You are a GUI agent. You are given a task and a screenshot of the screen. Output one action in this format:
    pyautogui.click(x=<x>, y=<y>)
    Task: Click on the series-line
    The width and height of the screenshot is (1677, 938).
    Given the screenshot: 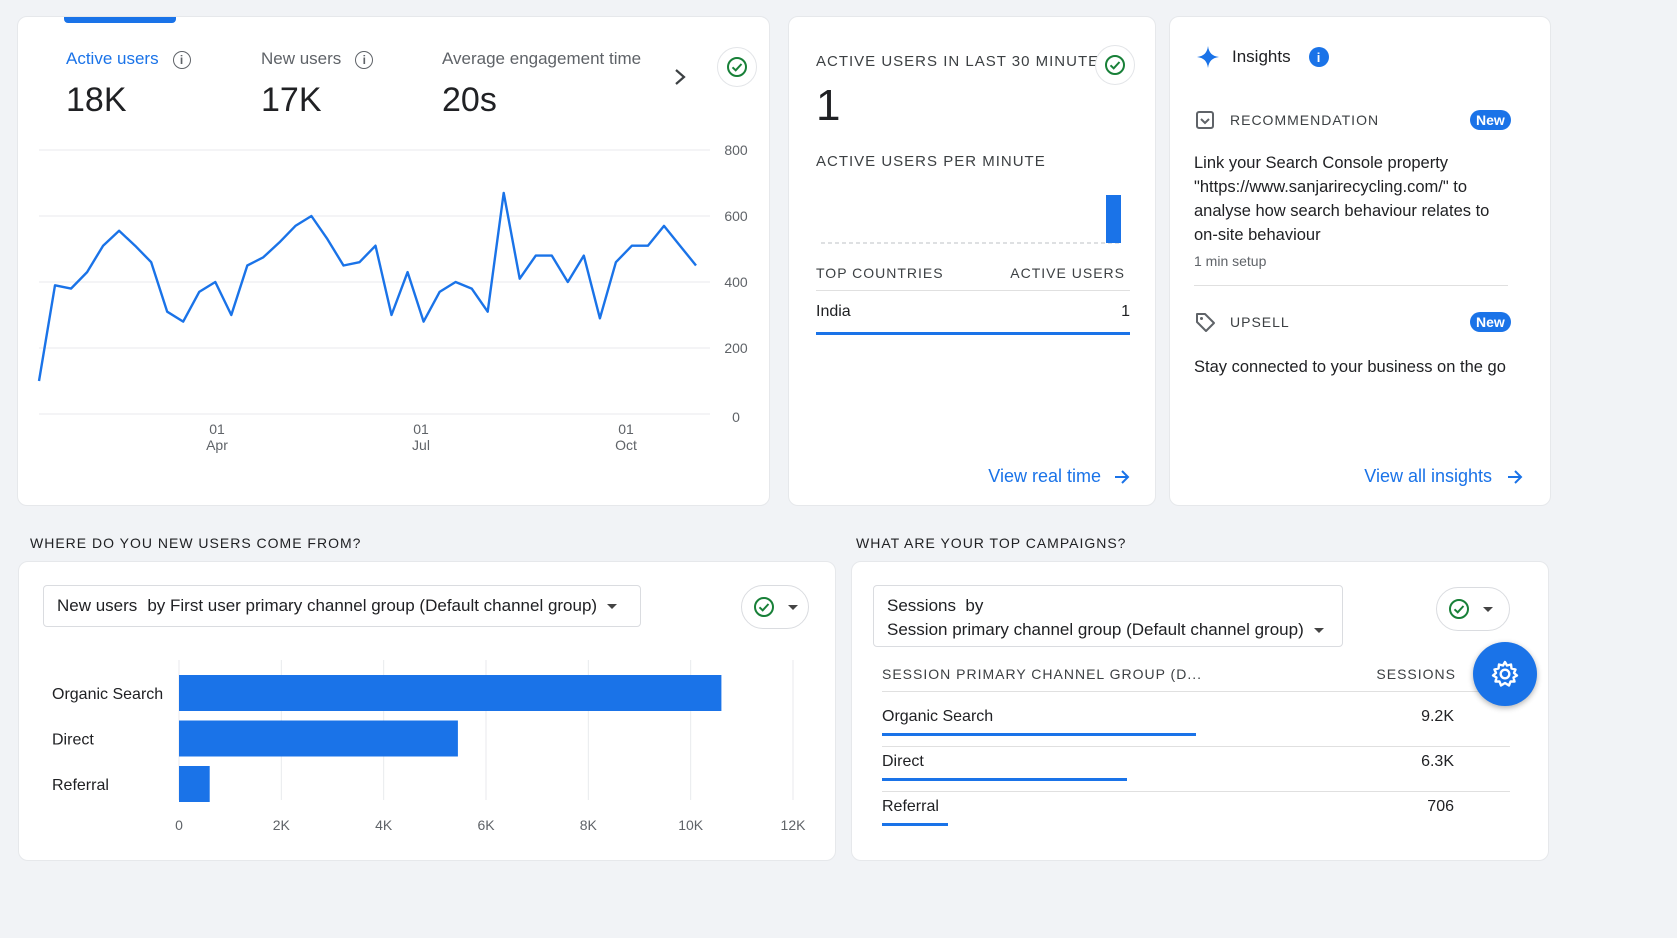 What is the action you would take?
    pyautogui.click(x=367, y=286)
    